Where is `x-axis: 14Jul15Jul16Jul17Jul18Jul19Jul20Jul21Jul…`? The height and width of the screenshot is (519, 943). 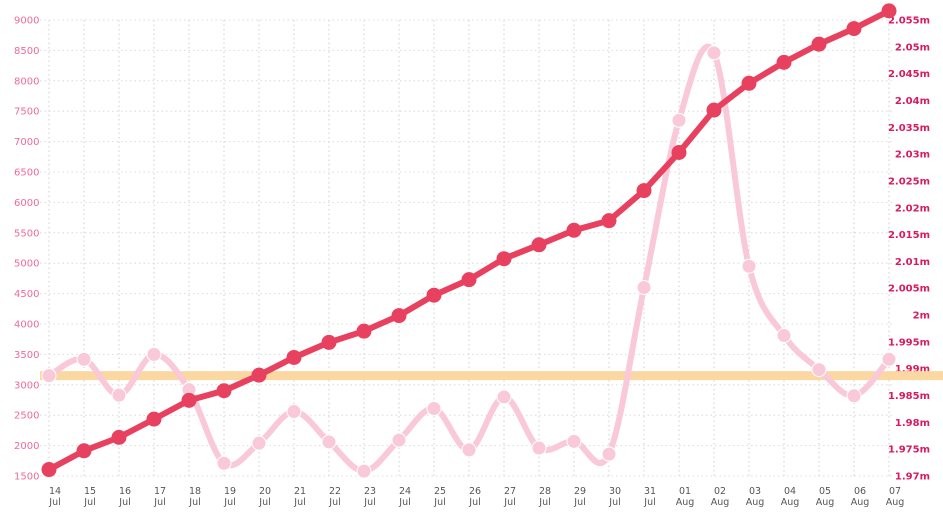 x-axis: 14Jul15Jul16Jul17Jul18Jul19Jul20Jul21Jul… is located at coordinates (476, 497).